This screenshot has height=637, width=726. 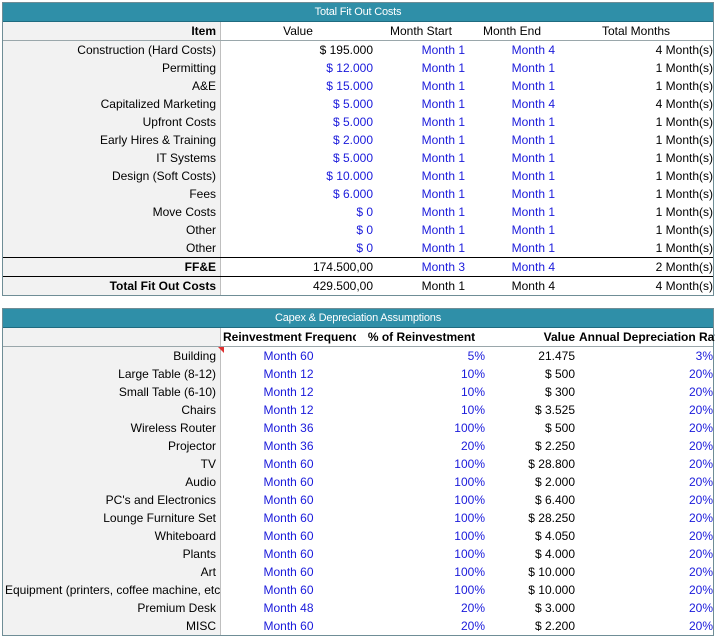 What do you see at coordinates (554, 500) in the screenshot?
I see `asset-value-cell: $ 6.400` at bounding box center [554, 500].